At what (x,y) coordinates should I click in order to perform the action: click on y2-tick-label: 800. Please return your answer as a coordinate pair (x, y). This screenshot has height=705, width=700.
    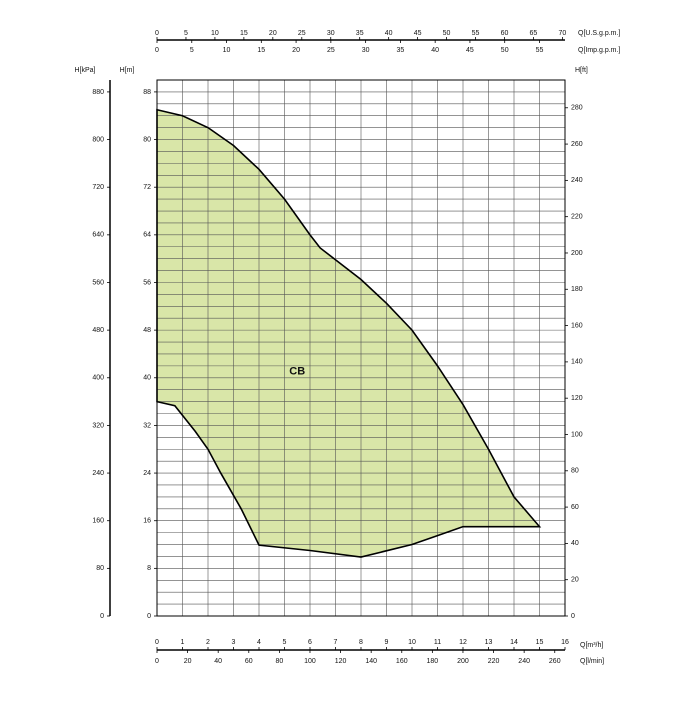
    Looking at the image, I should click on (98, 139).